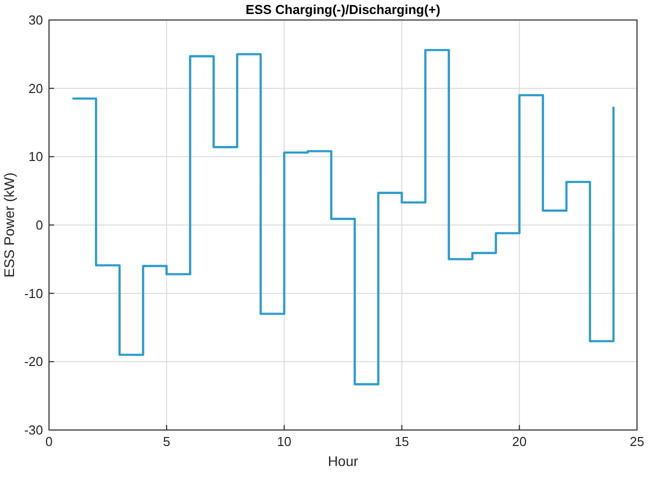 The image size is (669, 480). Describe the element at coordinates (343, 9) in the screenshot. I see `chart-title: ESS Charging(-)/Discharging(+)` at that location.